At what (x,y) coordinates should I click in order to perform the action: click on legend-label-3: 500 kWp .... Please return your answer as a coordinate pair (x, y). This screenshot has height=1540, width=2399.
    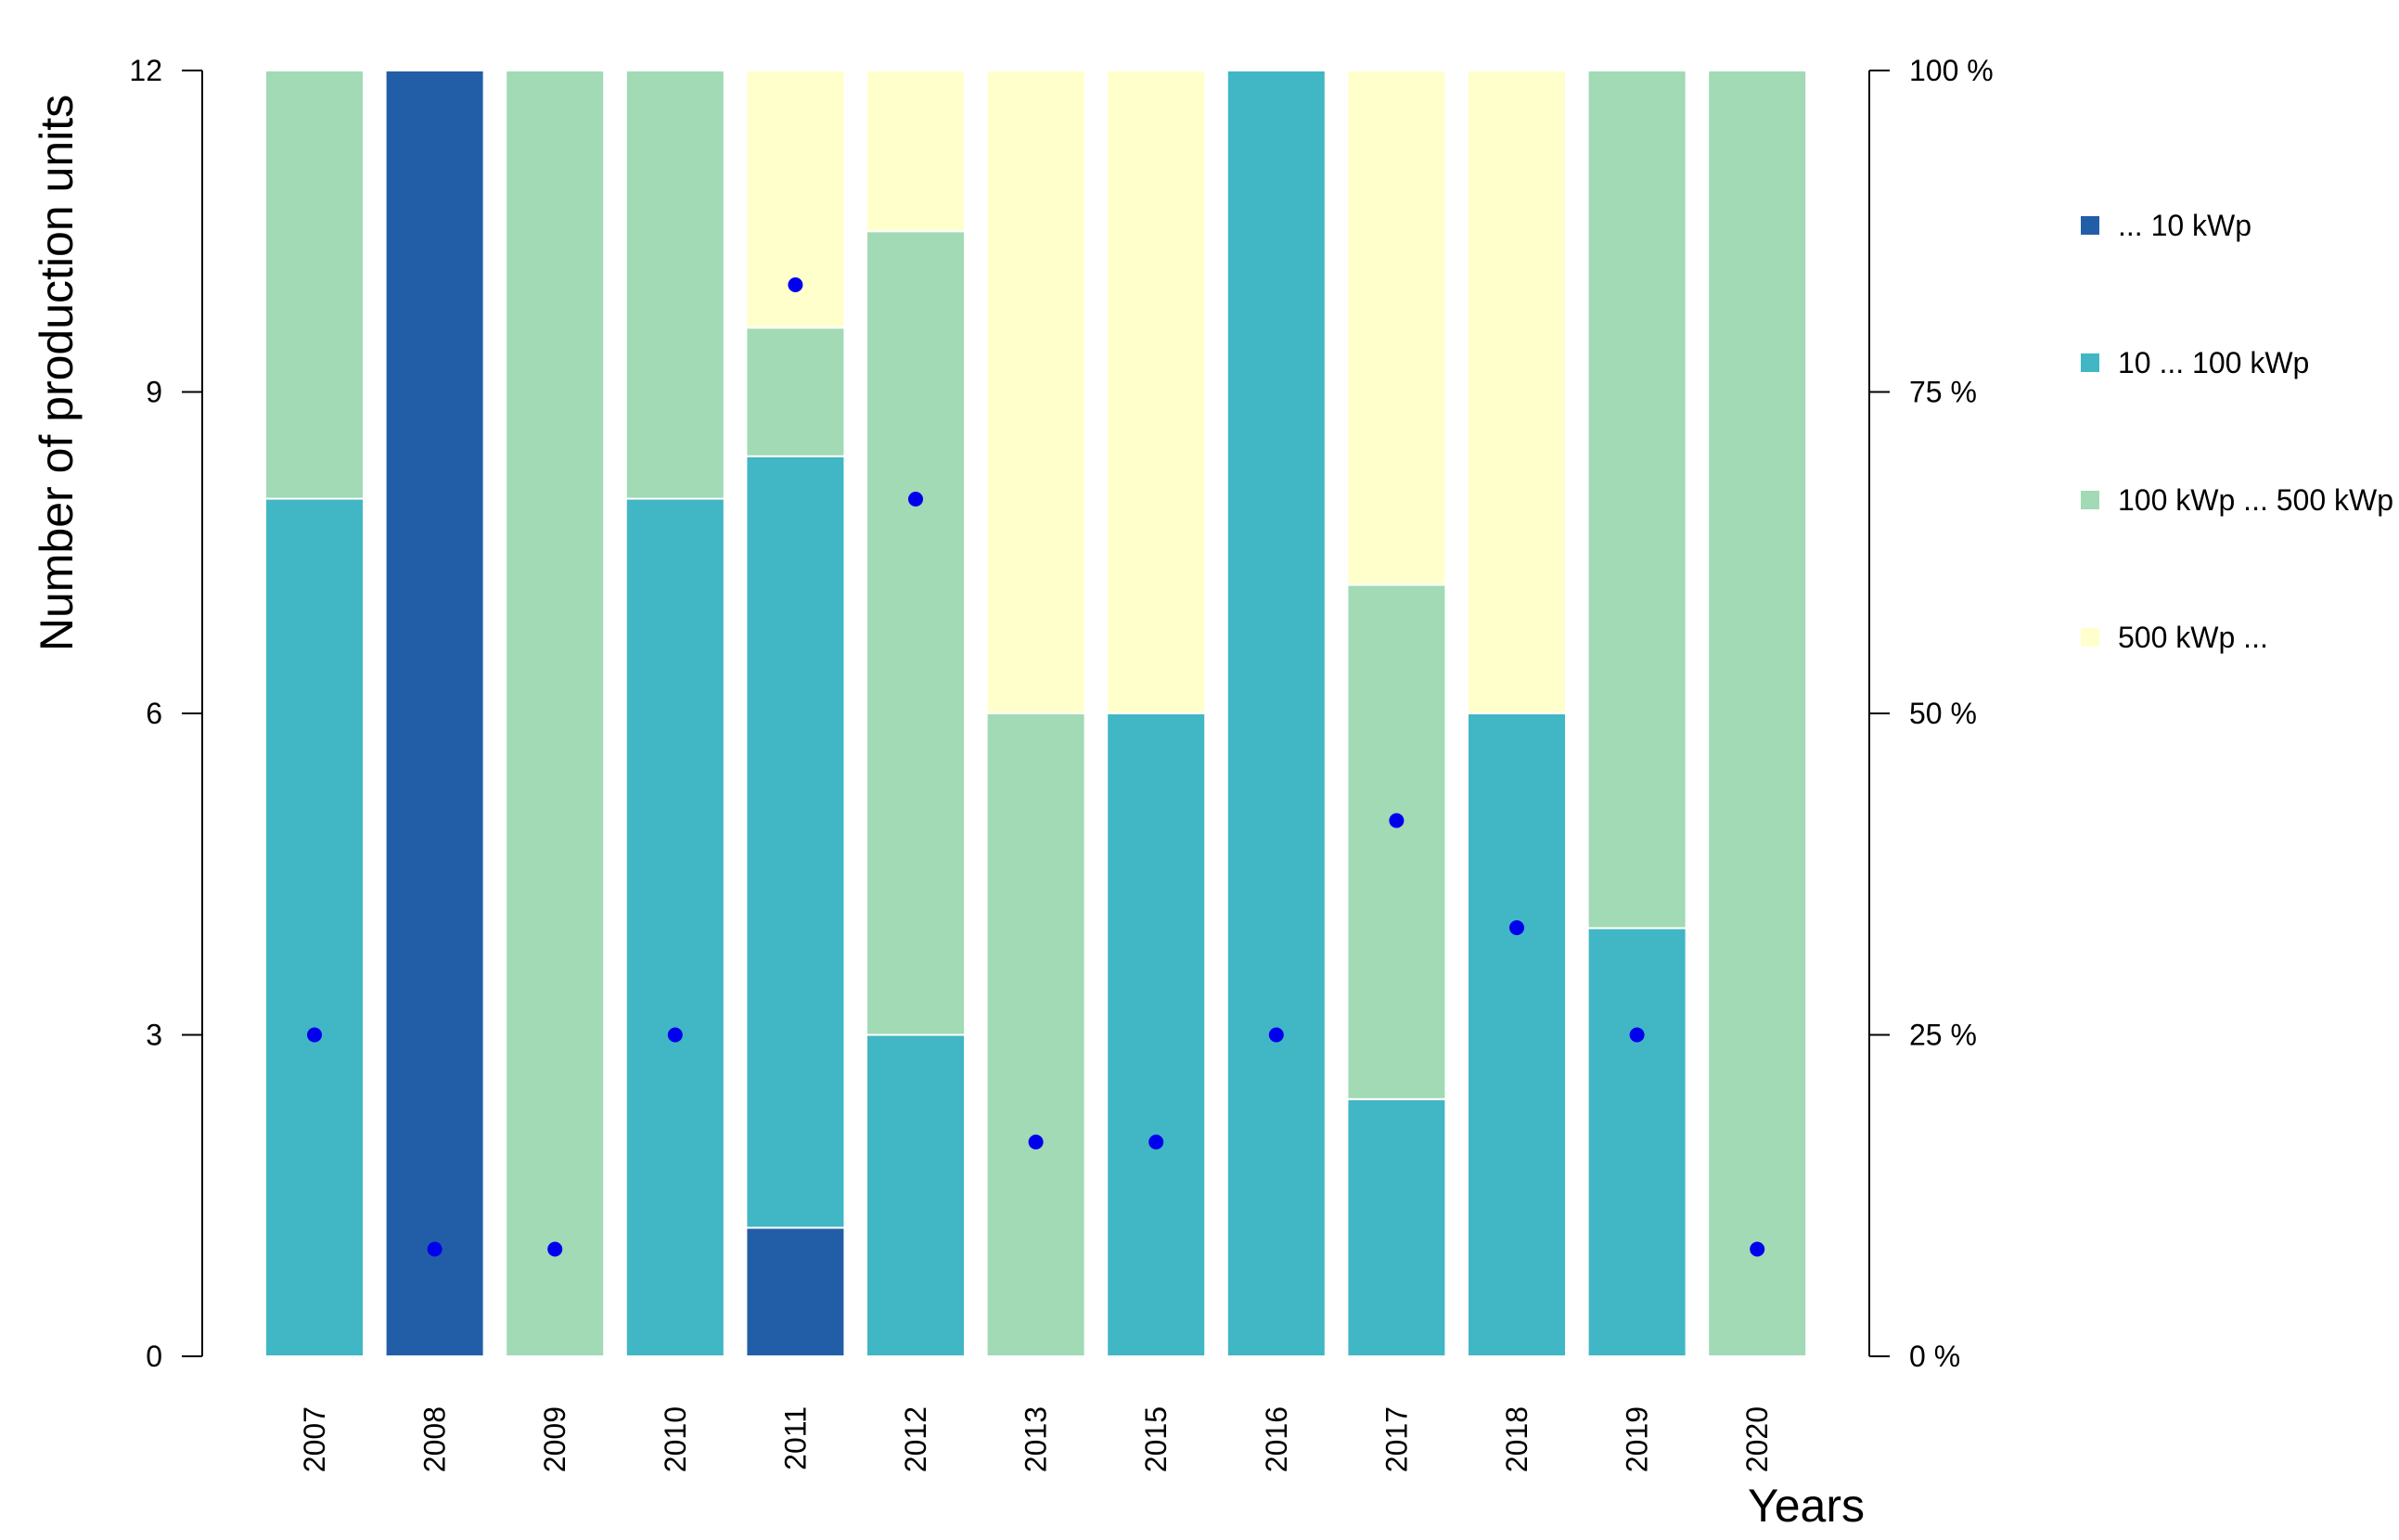
    Looking at the image, I should click on (2193, 637).